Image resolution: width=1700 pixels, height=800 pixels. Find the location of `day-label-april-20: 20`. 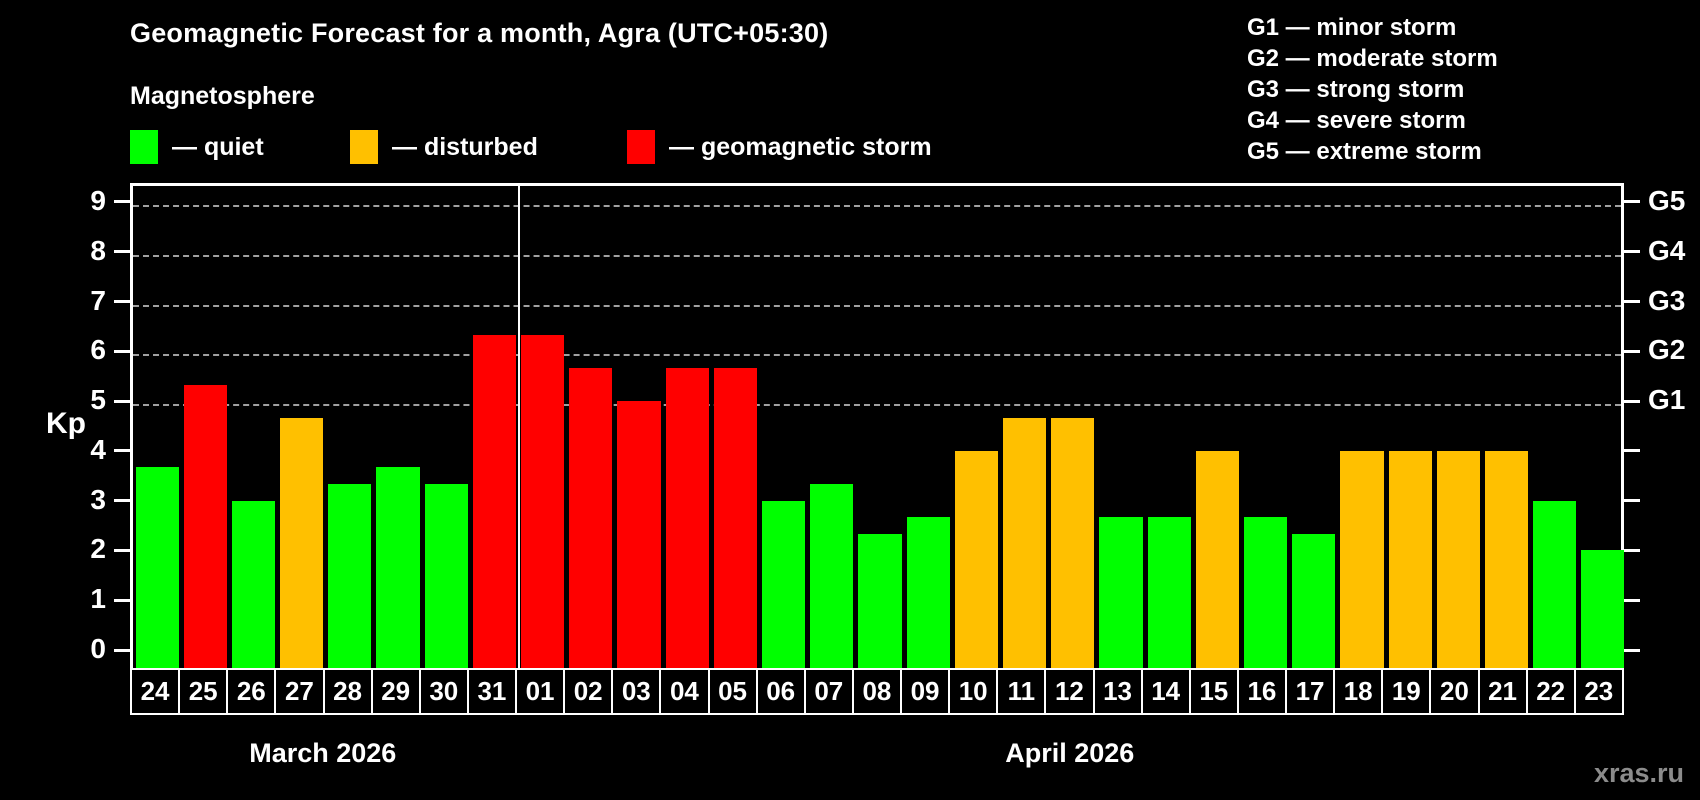

day-label-april-20: 20 is located at coordinates (1454, 691).